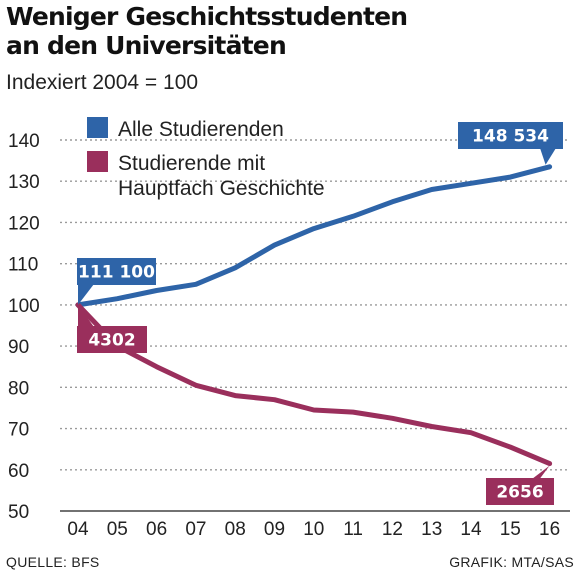  What do you see at coordinates (18, 512) in the screenshot?
I see `y-tick-label-50: 50` at bounding box center [18, 512].